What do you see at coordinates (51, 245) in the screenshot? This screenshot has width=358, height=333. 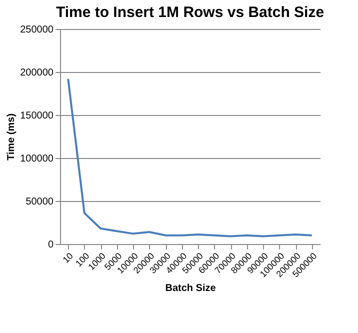 I see `y-tick-label: 0` at bounding box center [51, 245].